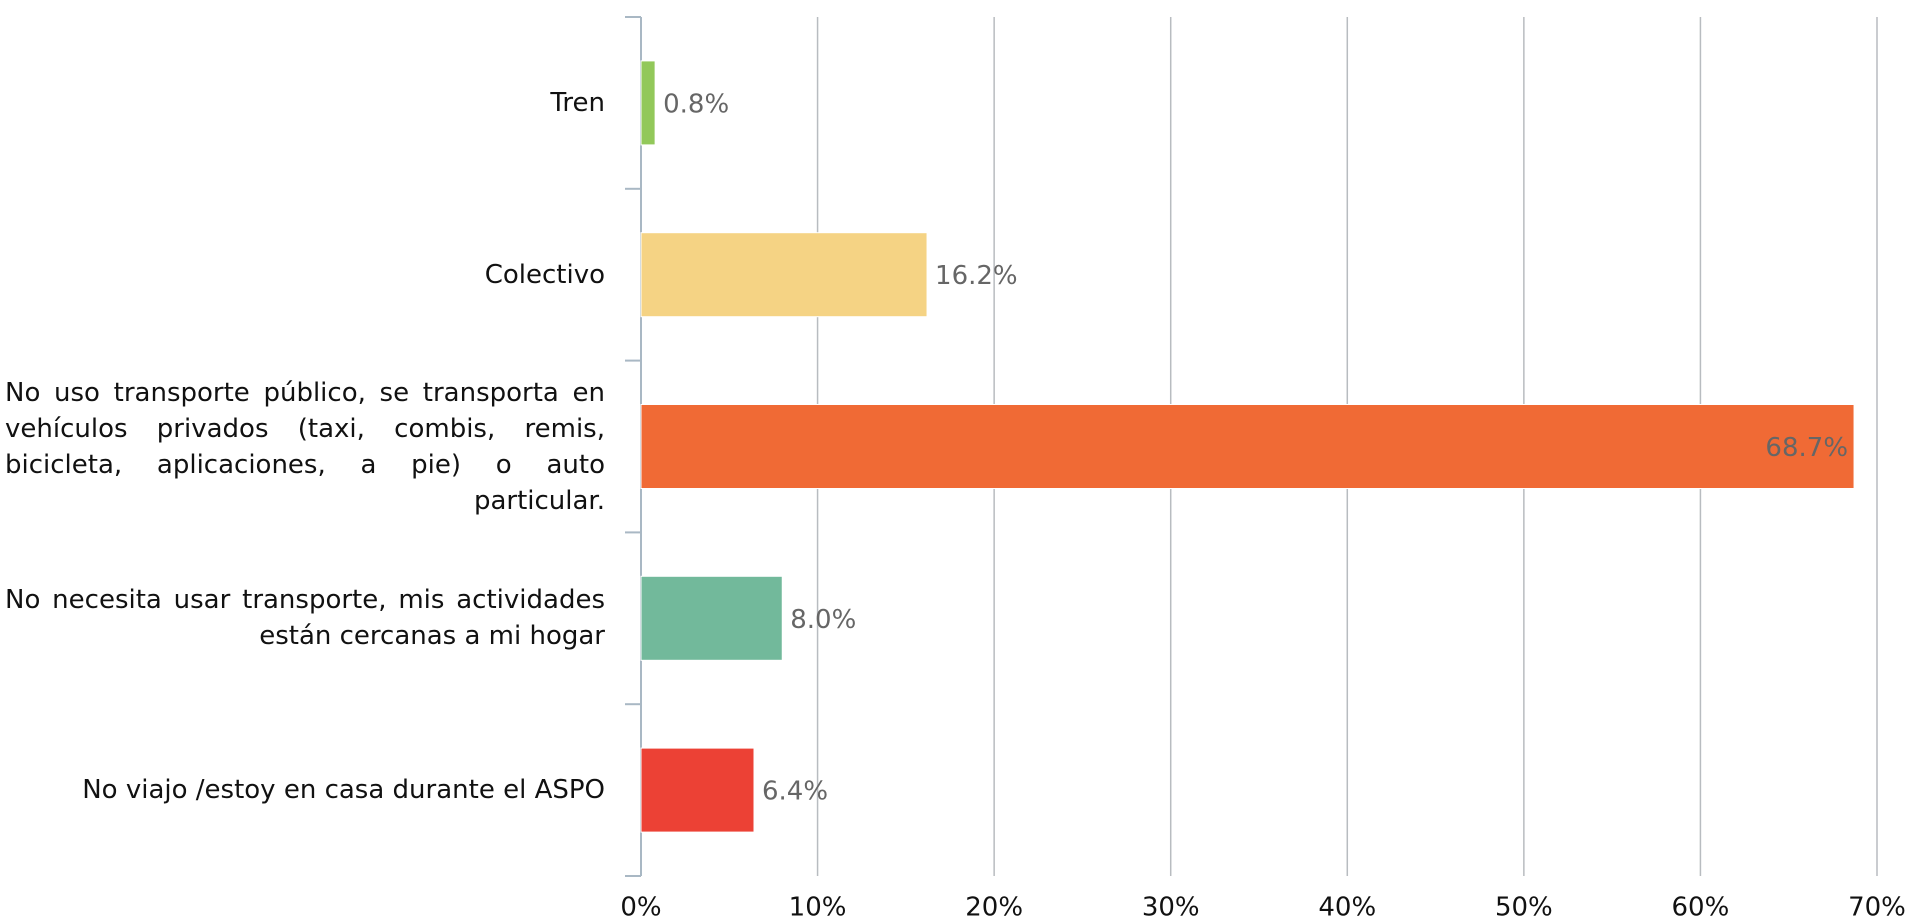 The width and height of the screenshot is (1918, 922). What do you see at coordinates (795, 792) in the screenshot?
I see `value-label: 6.4%` at bounding box center [795, 792].